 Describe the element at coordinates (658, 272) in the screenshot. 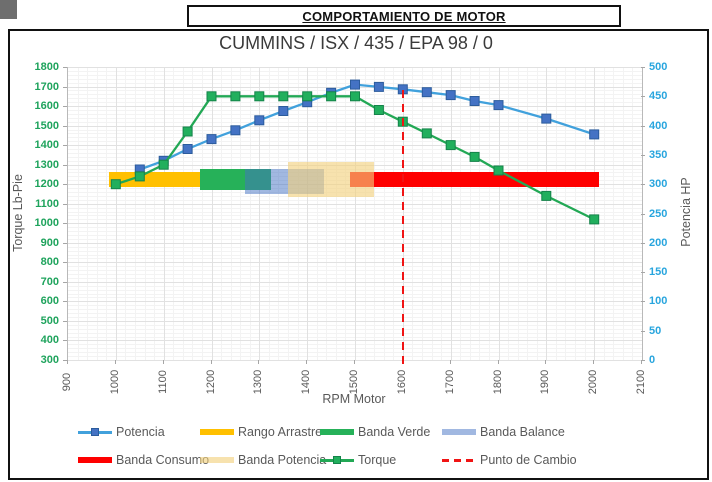

I see `right-axis-tick-label: 150` at that location.